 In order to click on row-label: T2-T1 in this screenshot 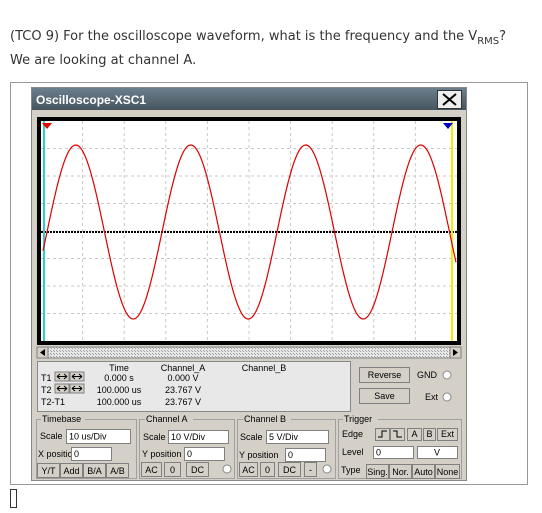, I will do `click(53, 402)`.